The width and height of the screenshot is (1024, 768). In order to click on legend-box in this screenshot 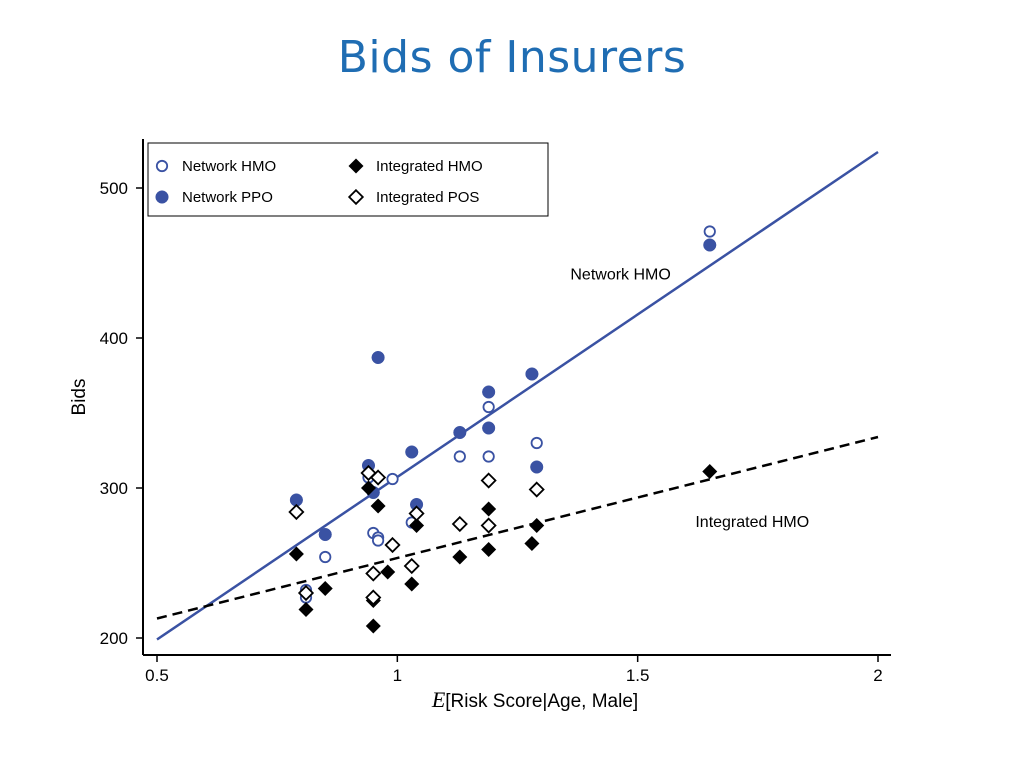, I will do `click(348, 179)`.